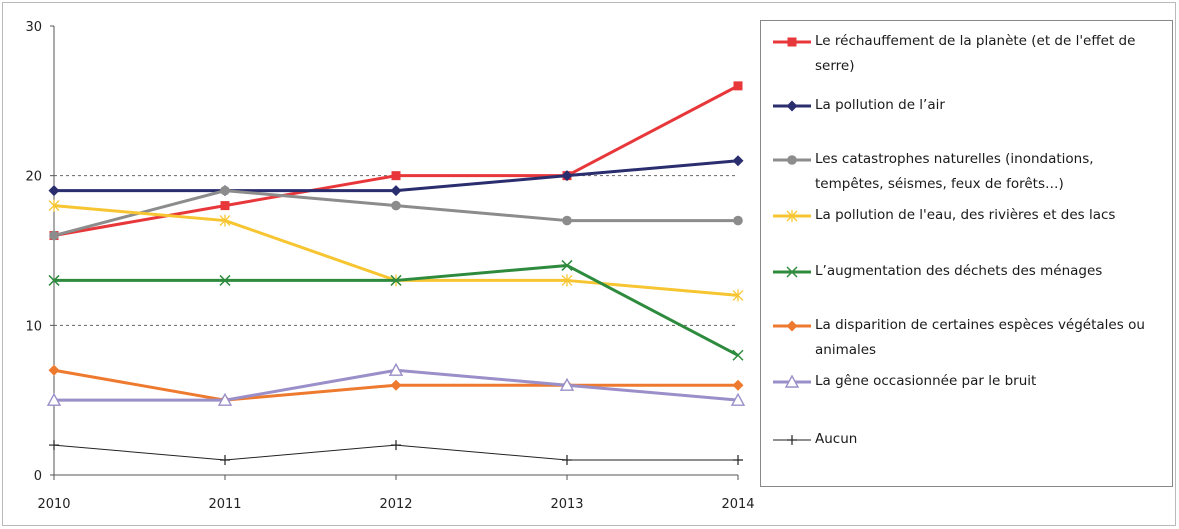 The height and width of the screenshot is (529, 1179). I want to click on legend-label: La gêne occasionnée par le bruit, so click(926, 381).